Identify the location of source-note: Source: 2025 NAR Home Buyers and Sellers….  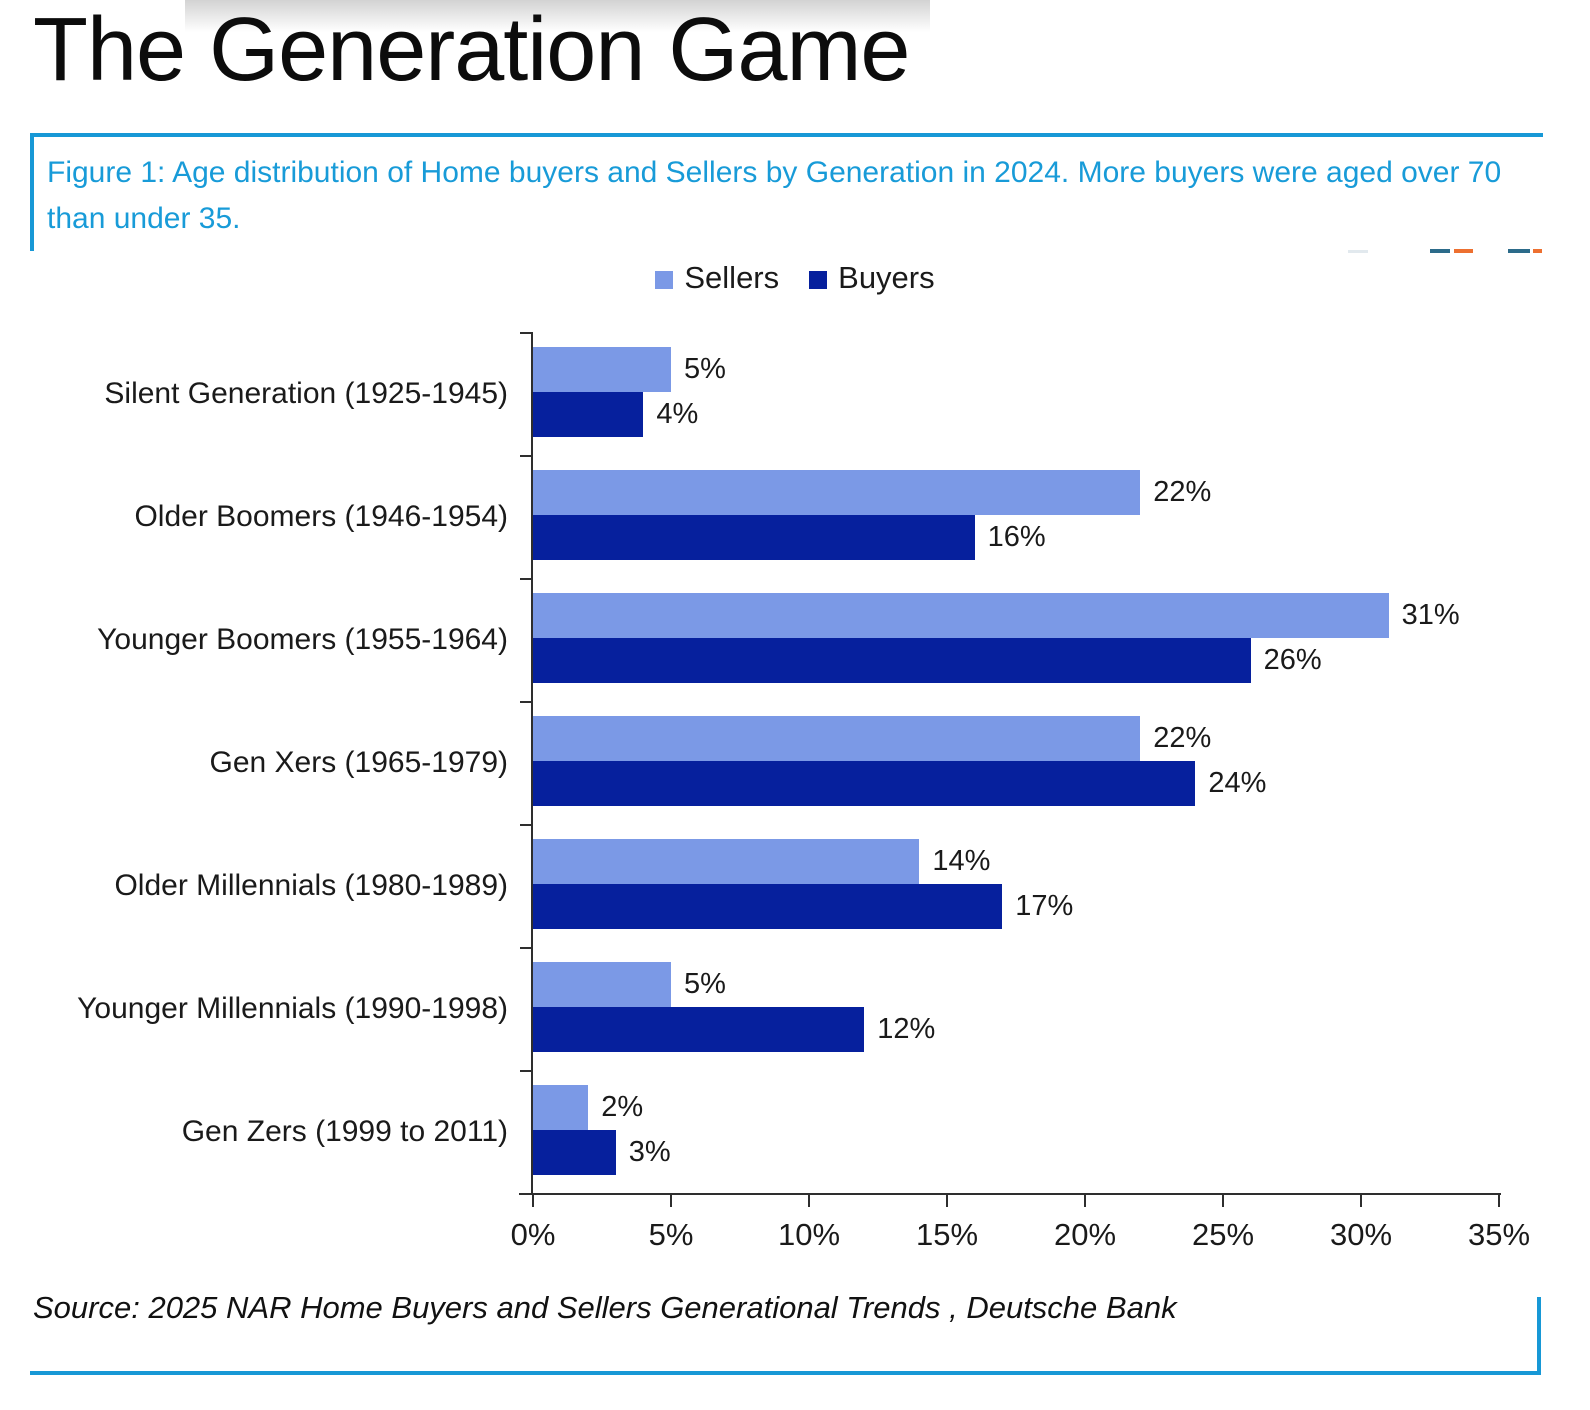
(605, 1307).